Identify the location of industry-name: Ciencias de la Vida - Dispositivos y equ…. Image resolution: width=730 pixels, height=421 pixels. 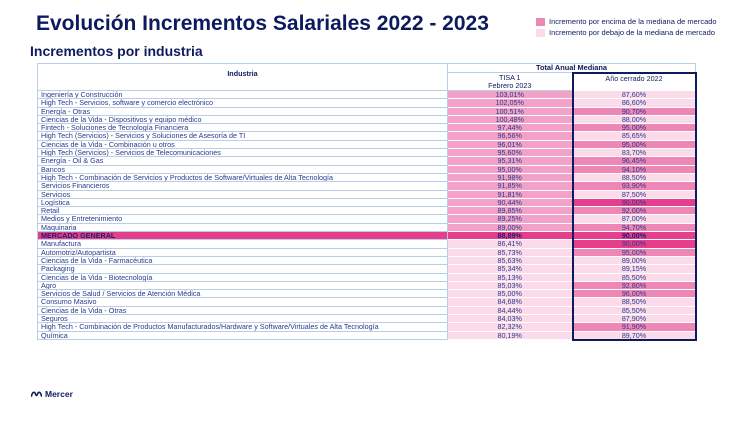
(242, 119).